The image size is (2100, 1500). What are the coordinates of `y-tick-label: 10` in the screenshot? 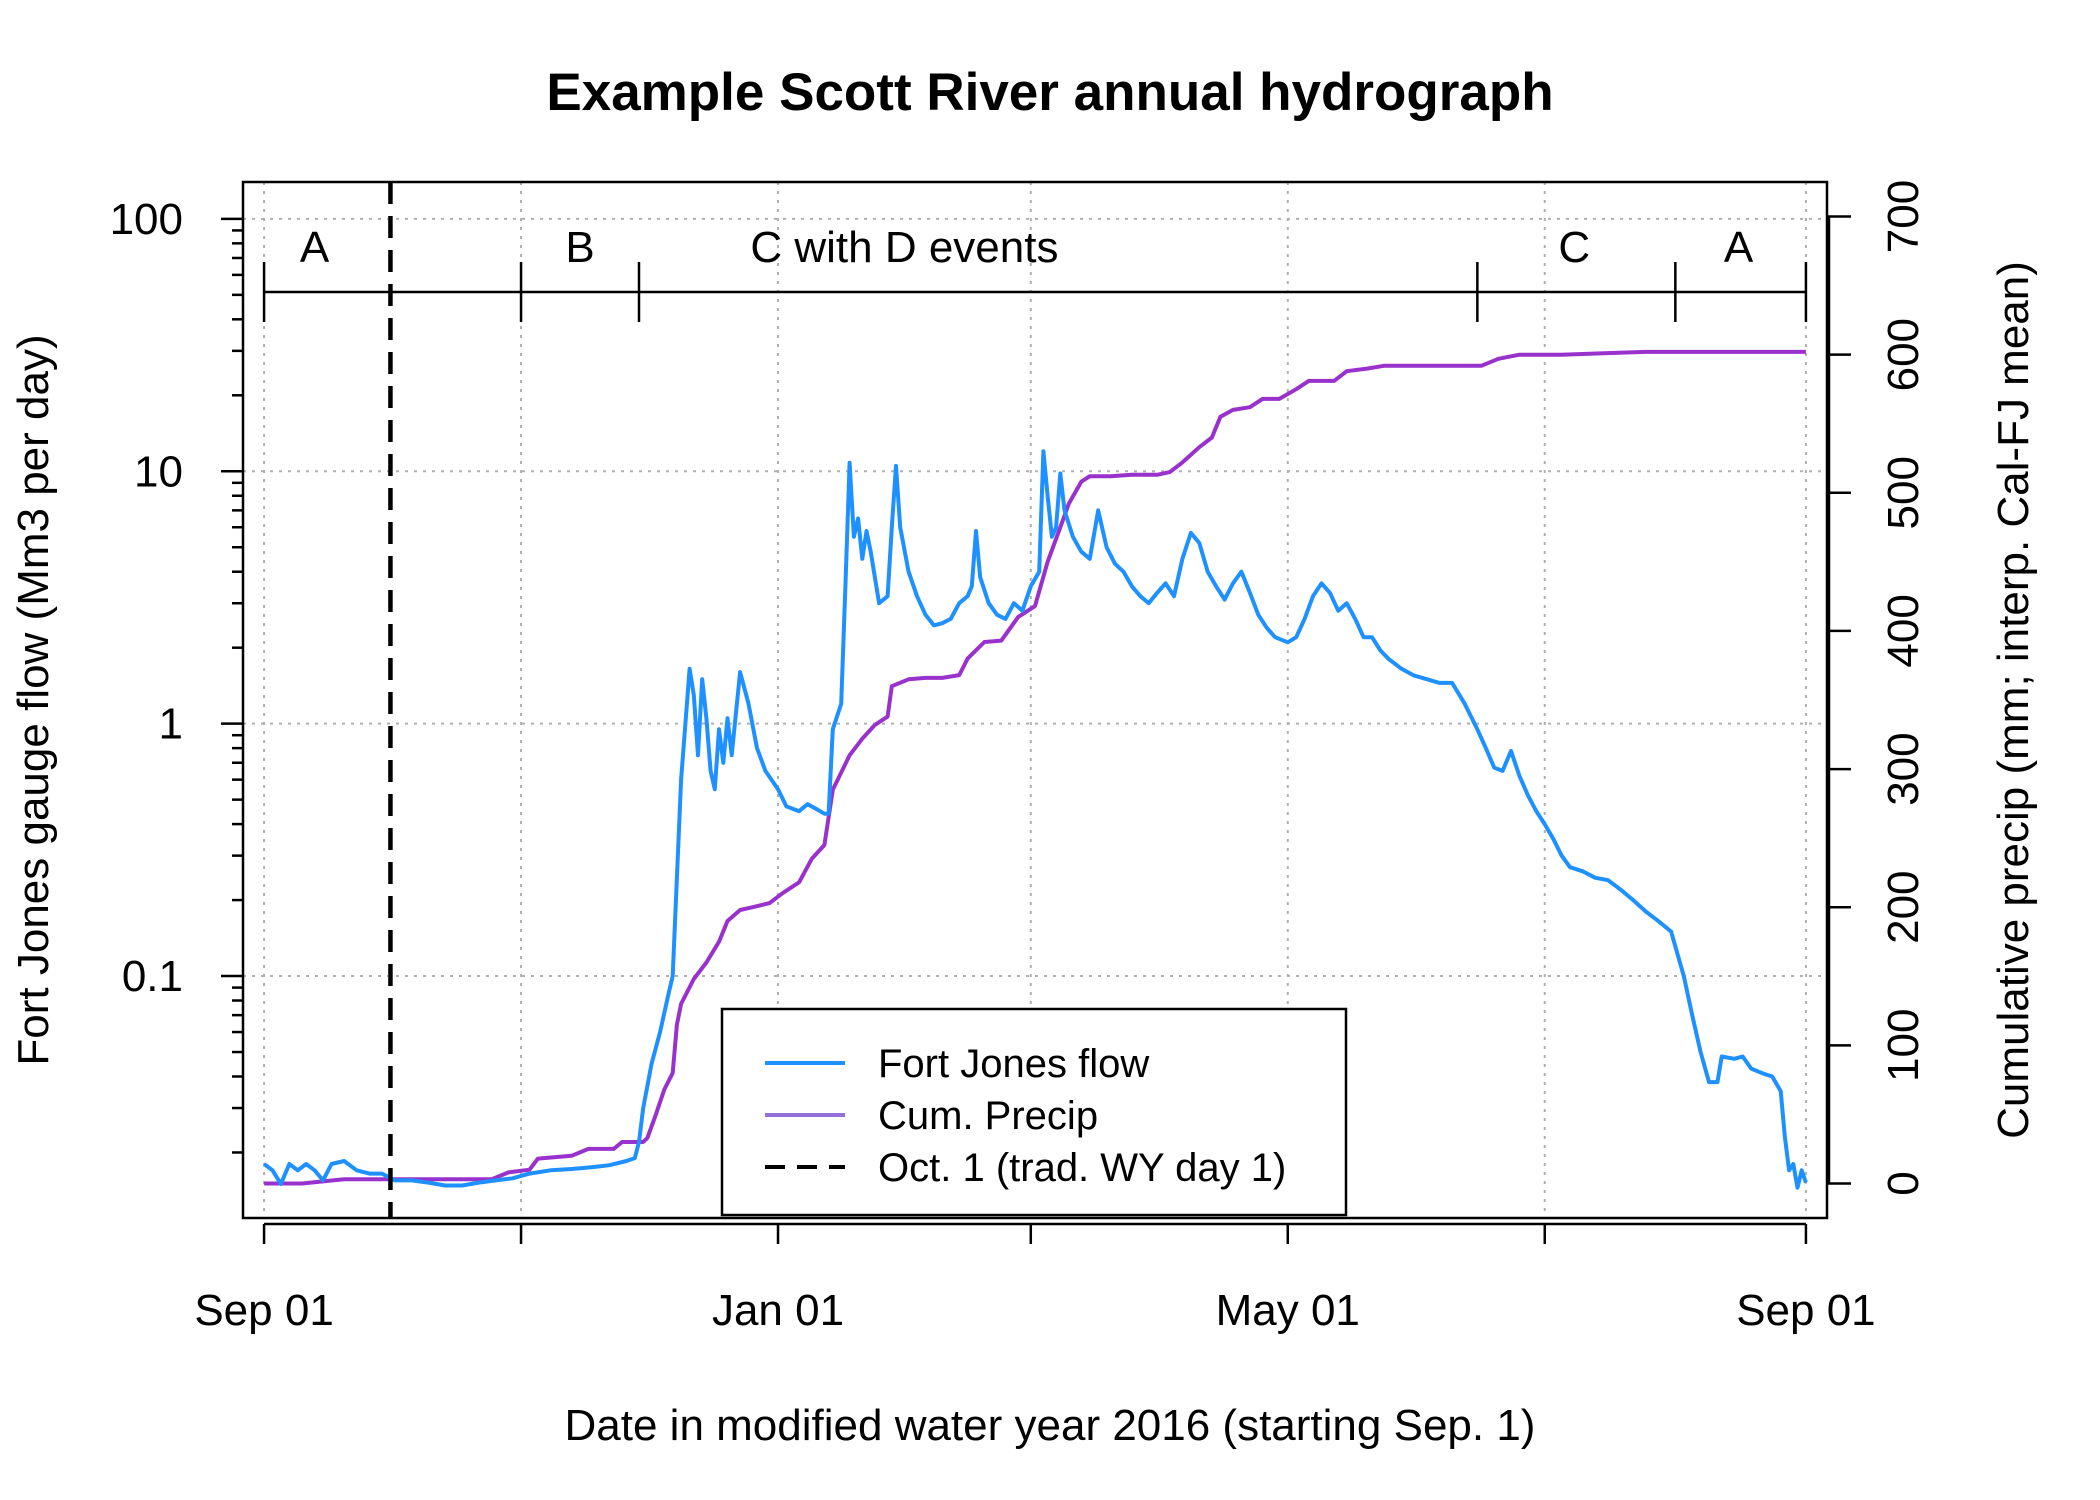 It's located at (158, 471).